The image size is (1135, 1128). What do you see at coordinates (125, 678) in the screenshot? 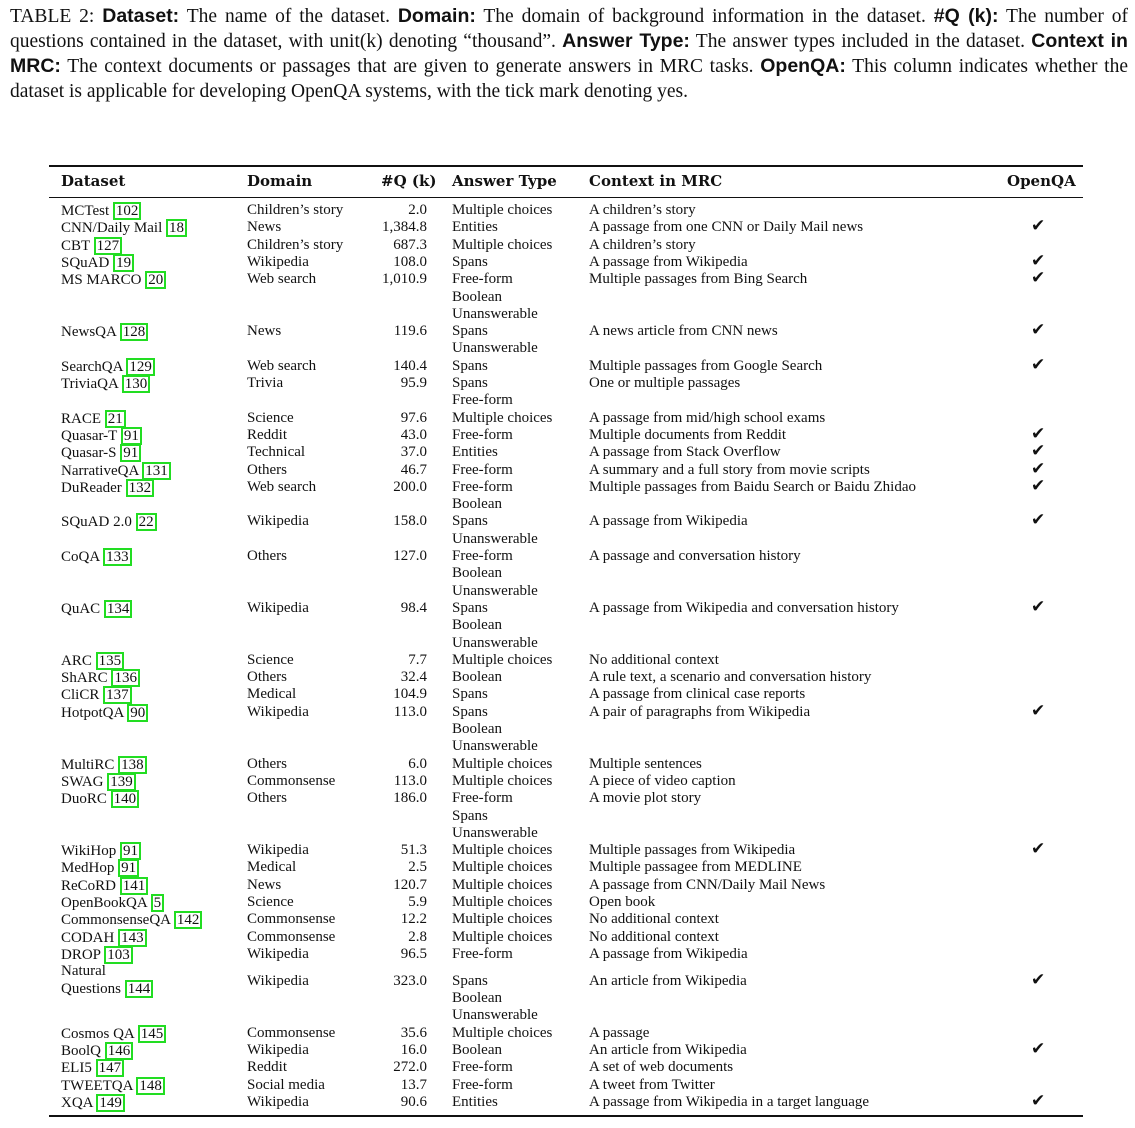
I see `citation-link: 136` at bounding box center [125, 678].